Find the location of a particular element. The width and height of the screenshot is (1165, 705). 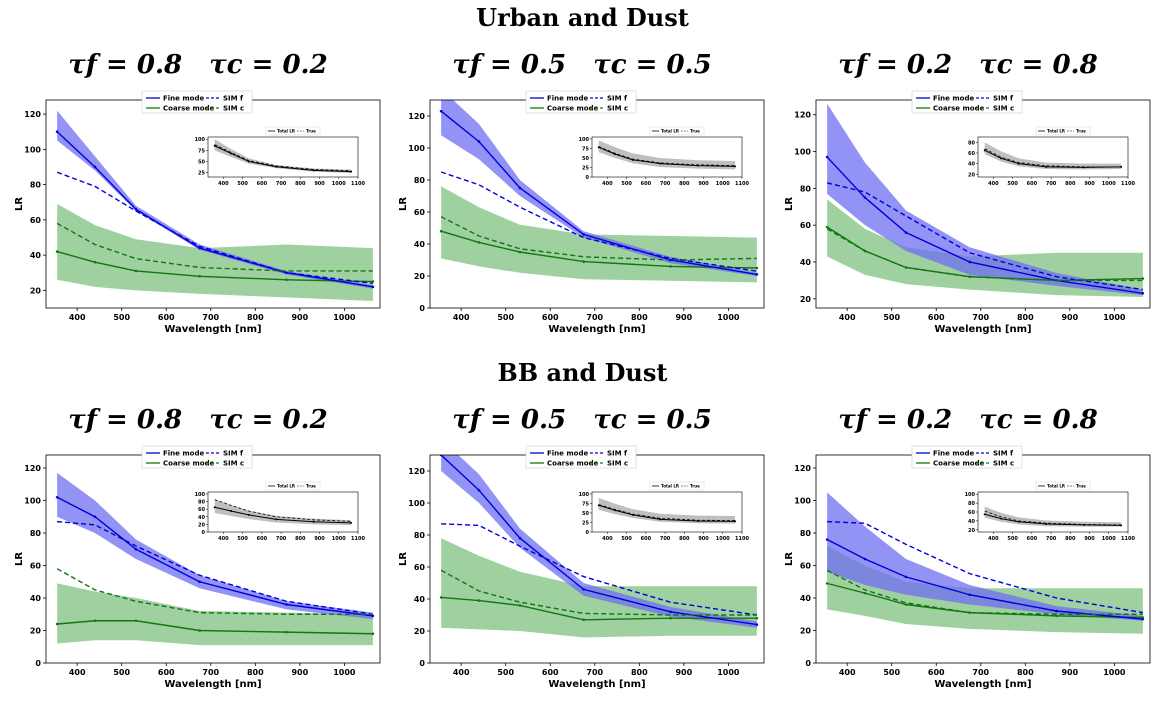

sim-c-line is located at coordinates (984, 592).